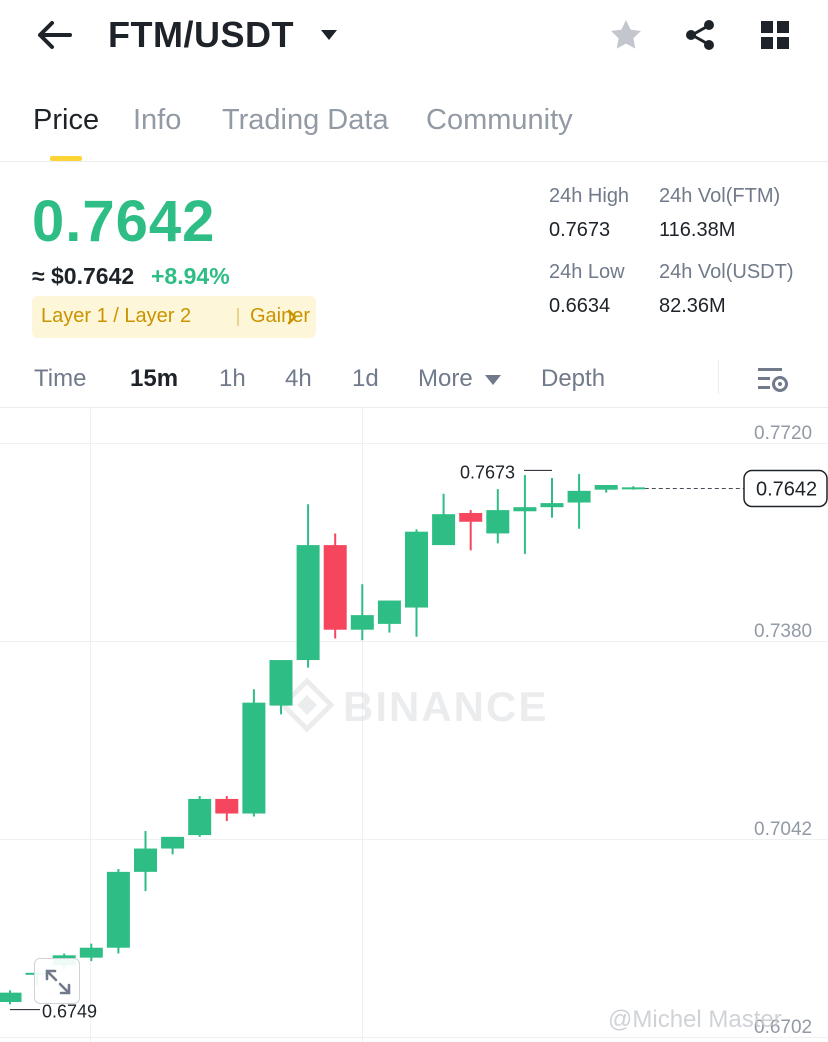 The height and width of the screenshot is (1042, 828). Describe the element at coordinates (580, 230) in the screenshot. I see `stat-high-value: 0.7673` at that location.